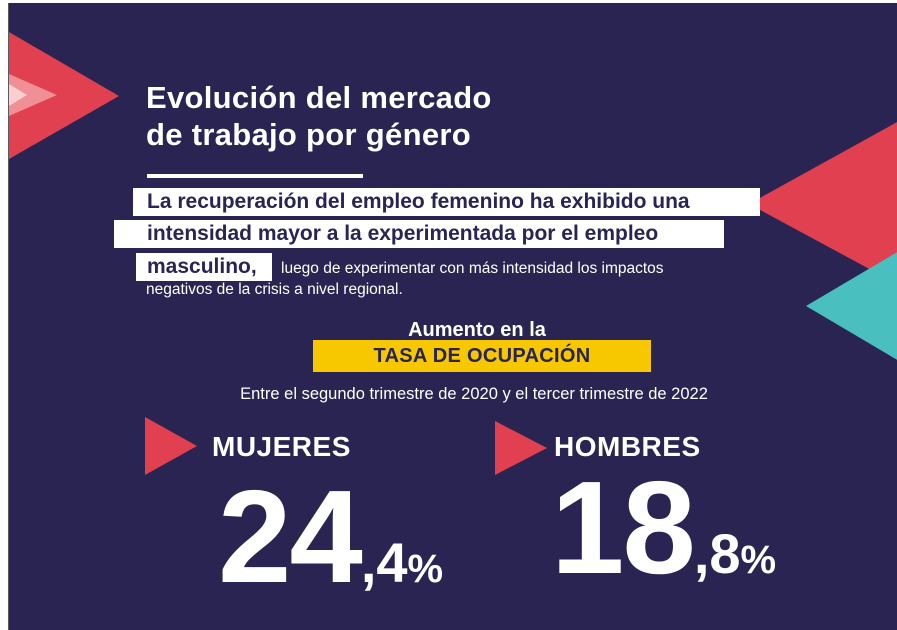 The image size is (897, 630). I want to click on women-value-integer: 24, so click(290, 536).